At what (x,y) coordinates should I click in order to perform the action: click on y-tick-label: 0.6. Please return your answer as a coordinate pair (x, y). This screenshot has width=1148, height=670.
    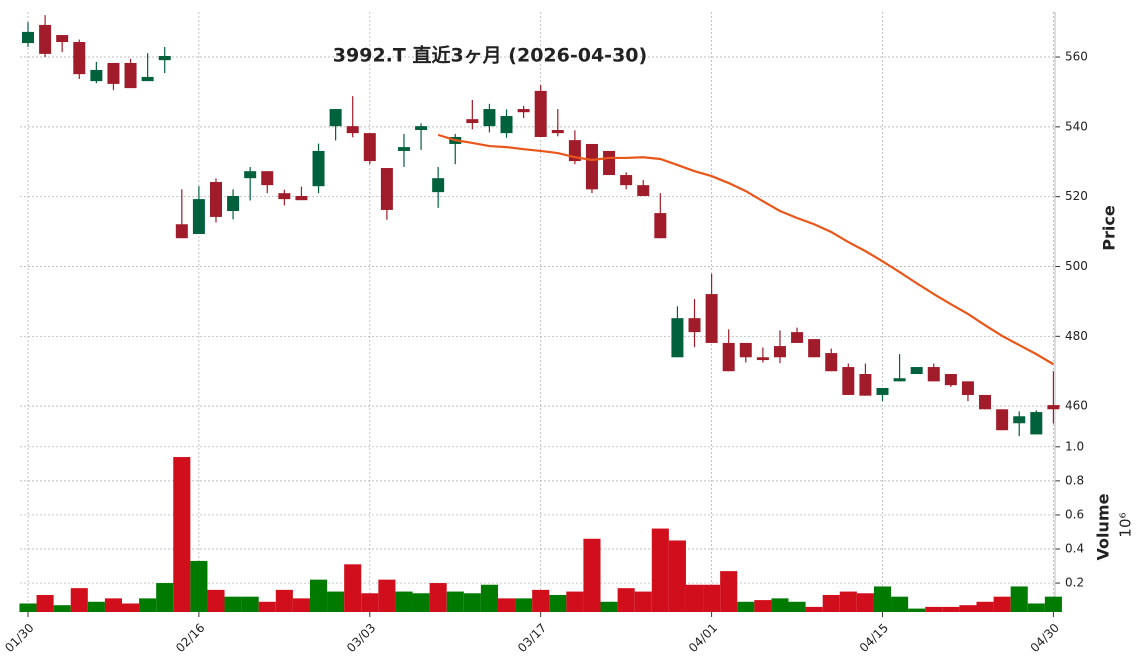
    Looking at the image, I should click on (1074, 514).